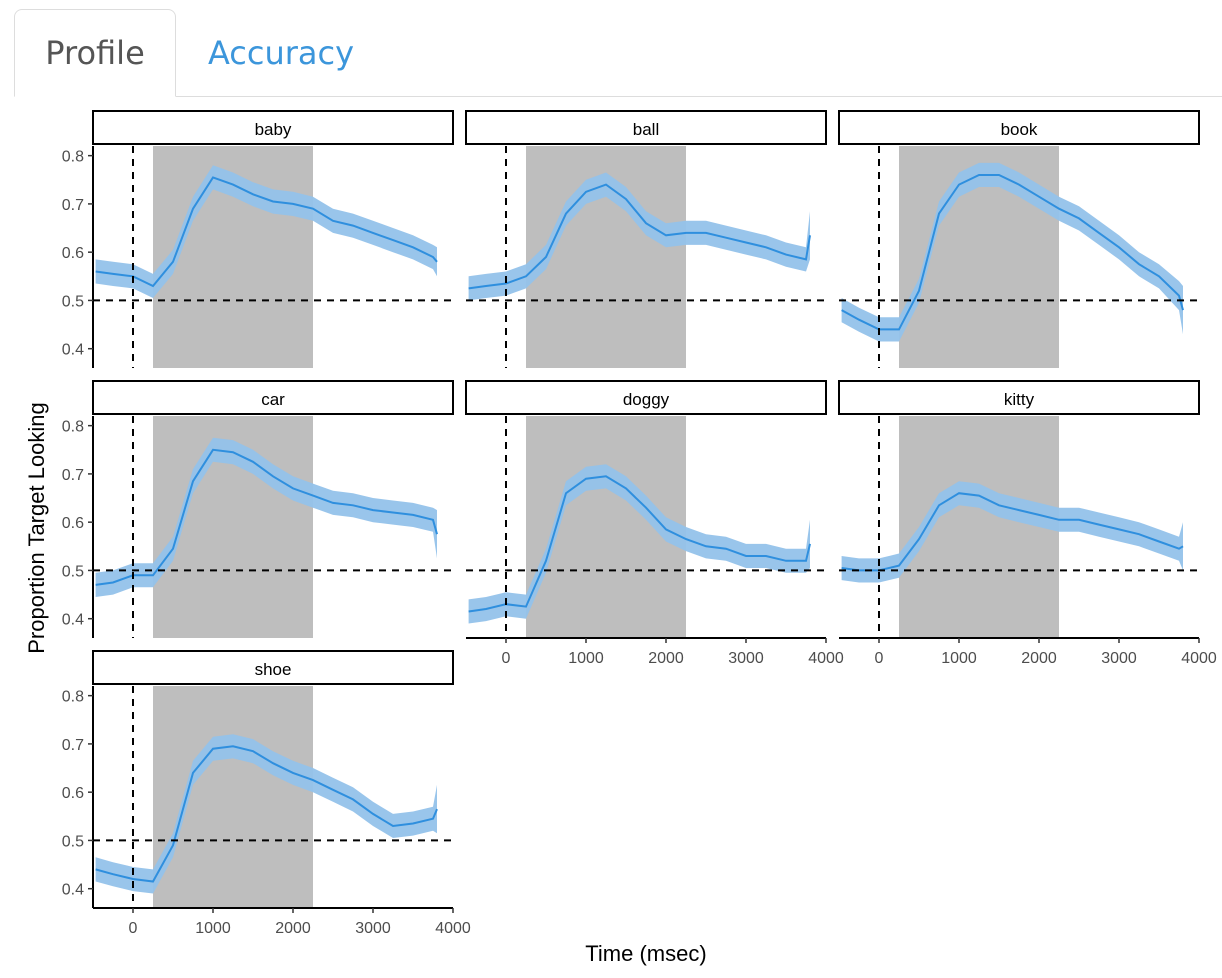 The image size is (1222, 978). What do you see at coordinates (645, 953) in the screenshot?
I see `x-axis-title: Time (msec)` at bounding box center [645, 953].